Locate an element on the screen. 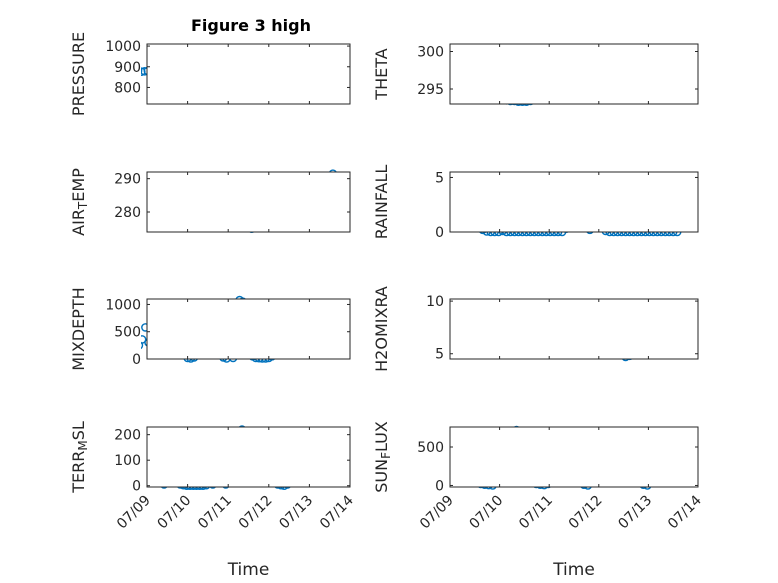 This screenshot has height=583, width=778. subplot-theta: 295 300 THETA is located at coordinates (535, 74).